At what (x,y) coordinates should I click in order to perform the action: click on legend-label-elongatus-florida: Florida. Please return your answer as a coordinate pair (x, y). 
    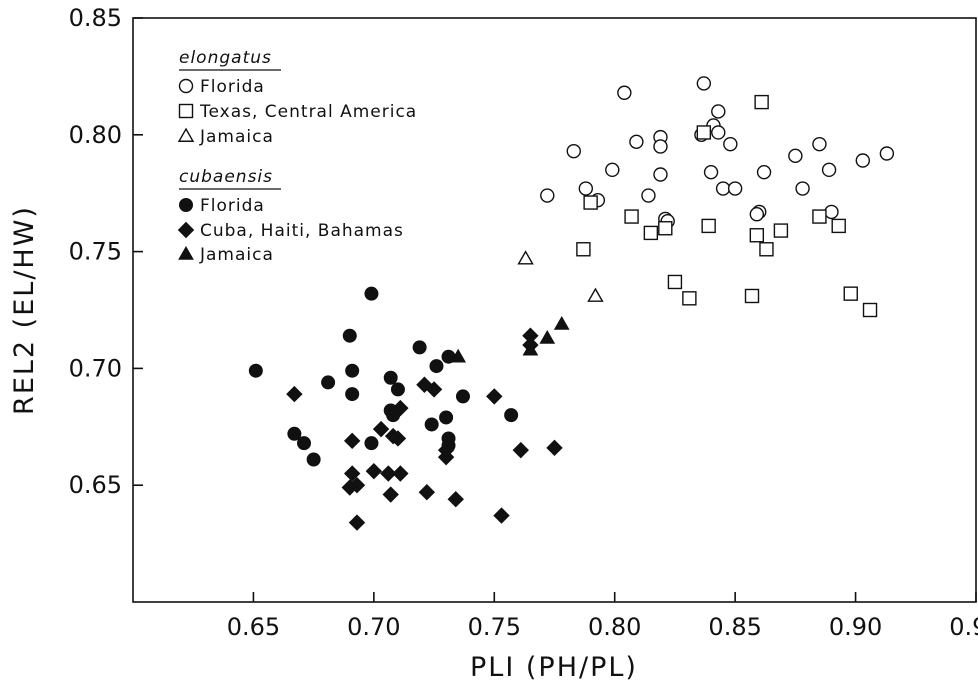
    Looking at the image, I should click on (232, 87).